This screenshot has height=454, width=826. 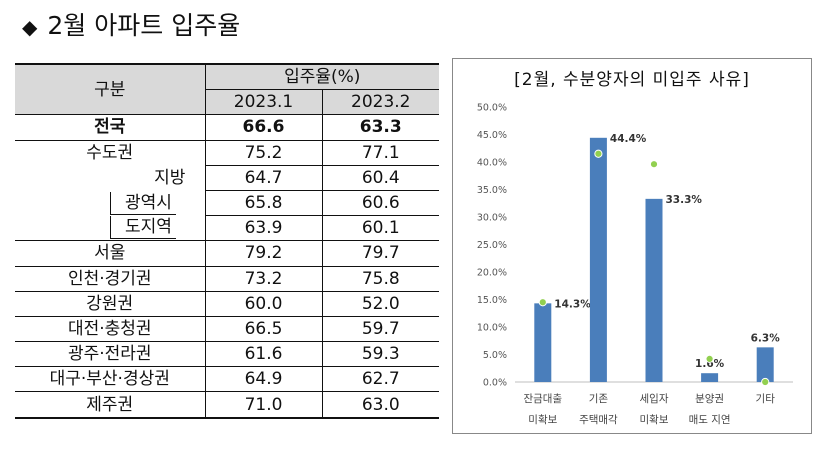 I want to click on cell-v2: 75.8, so click(x=380, y=279).